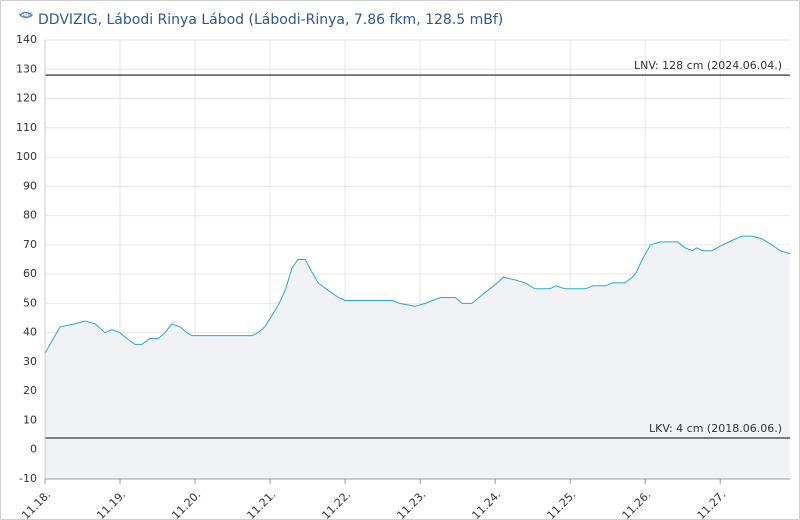  I want to click on reference-label: LNV: 128 cm (2024.06.04.), so click(708, 65).